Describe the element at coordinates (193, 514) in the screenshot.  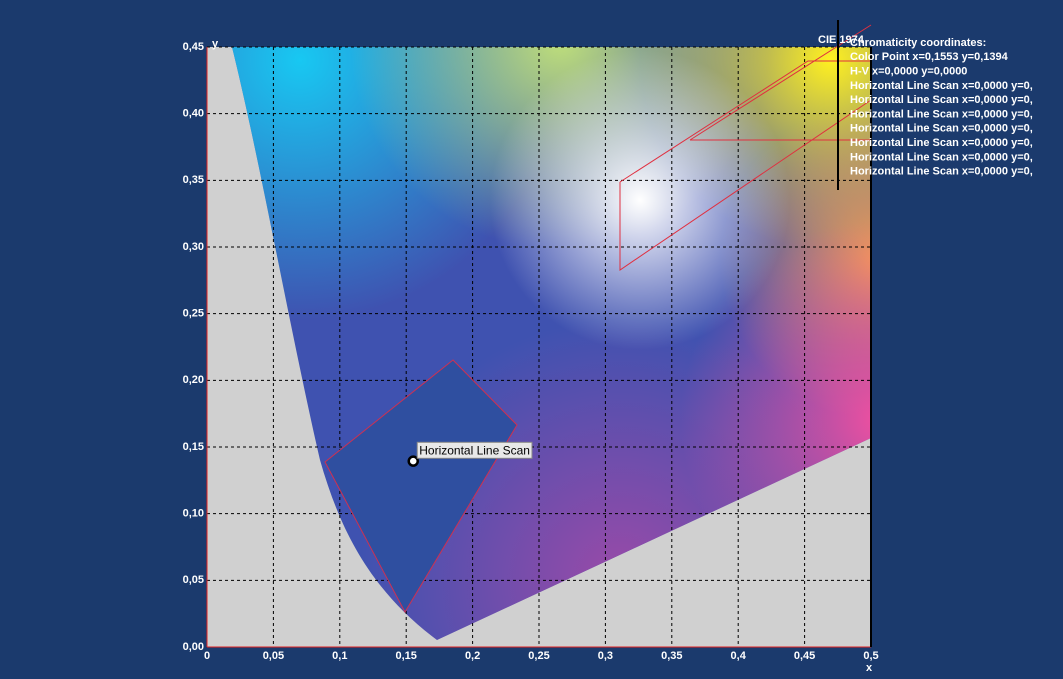
I see `y-tick-label: 0,10` at that location.